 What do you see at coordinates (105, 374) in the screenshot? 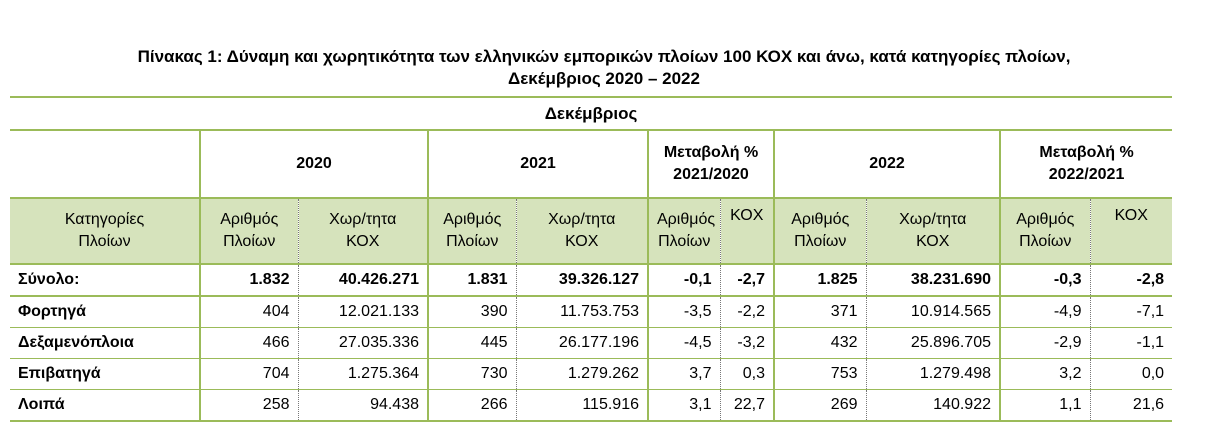
I see `row-label: Επιβατηγά` at bounding box center [105, 374].